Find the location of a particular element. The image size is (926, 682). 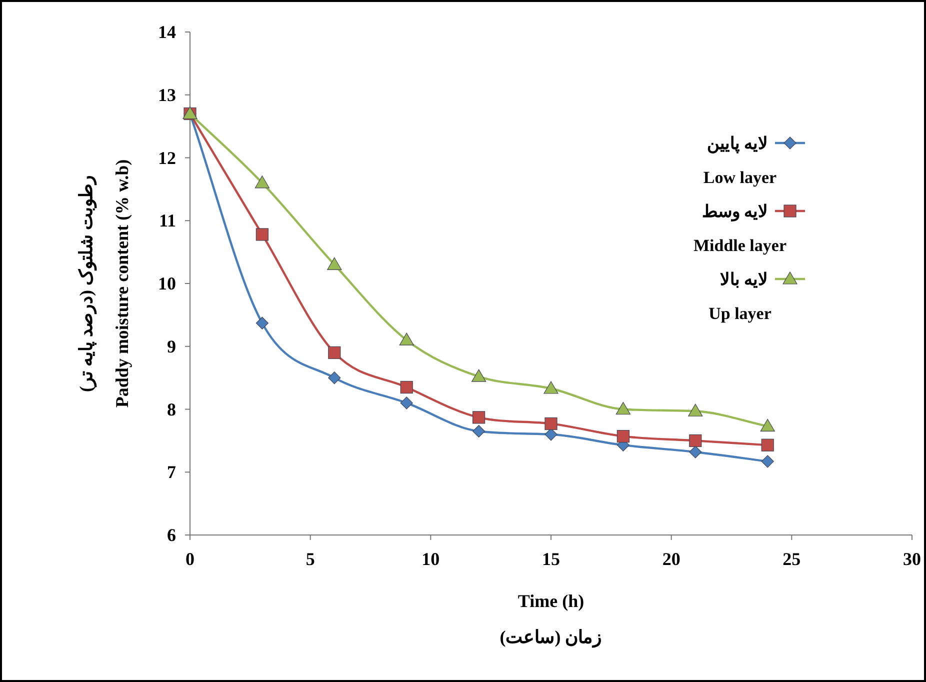

y-tick-label: 14 is located at coordinates (167, 32).